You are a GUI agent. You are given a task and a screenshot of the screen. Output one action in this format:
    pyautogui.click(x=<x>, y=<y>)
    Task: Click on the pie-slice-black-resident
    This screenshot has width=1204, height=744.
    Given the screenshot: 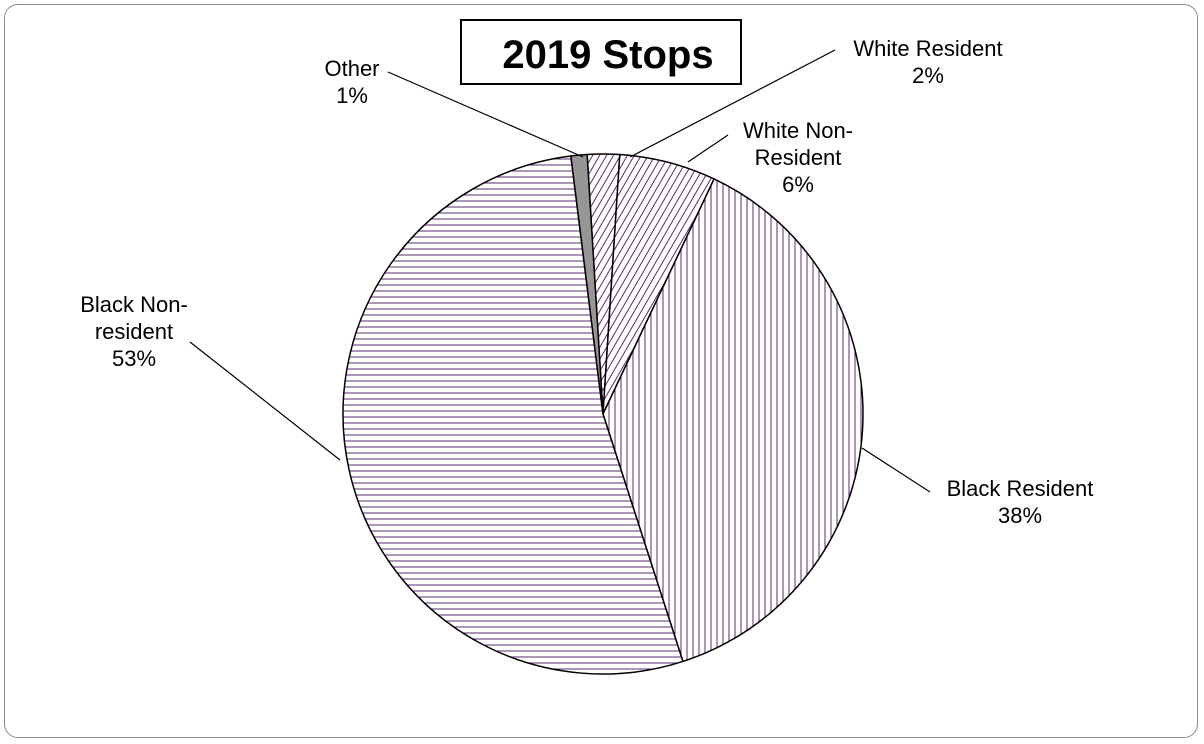 What is the action you would take?
    pyautogui.click(x=733, y=420)
    